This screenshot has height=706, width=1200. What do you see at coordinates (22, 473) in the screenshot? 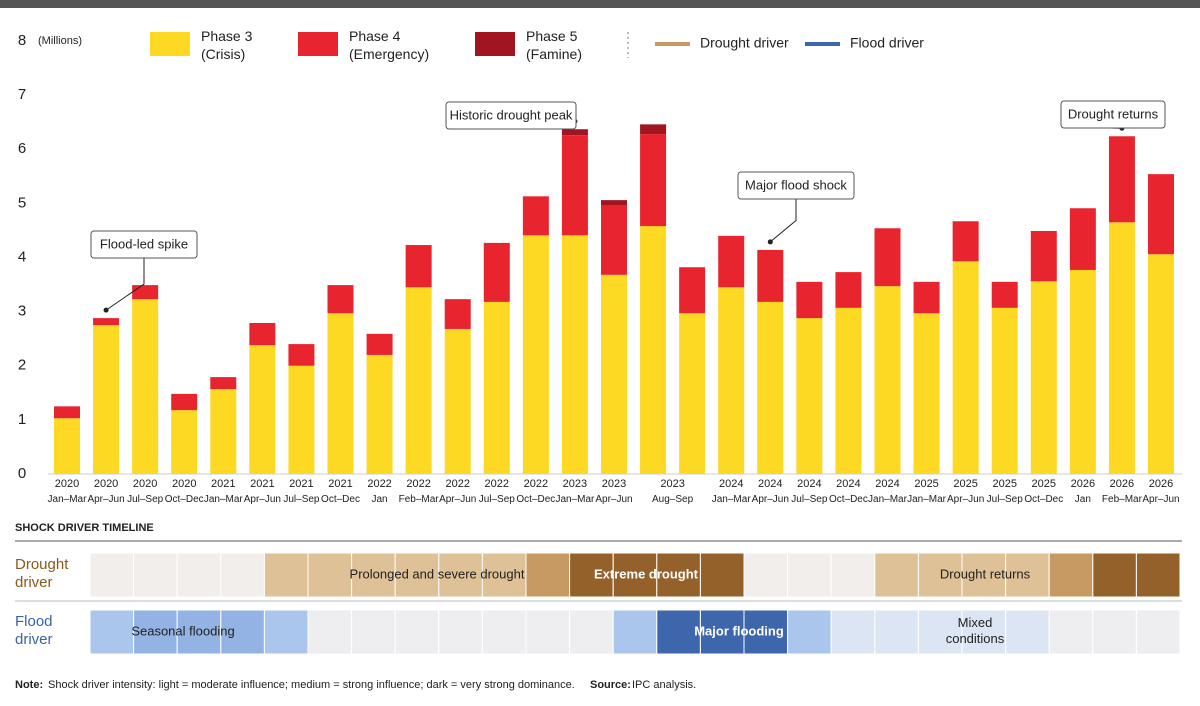
I see `y-tick-label: 0` at bounding box center [22, 473].